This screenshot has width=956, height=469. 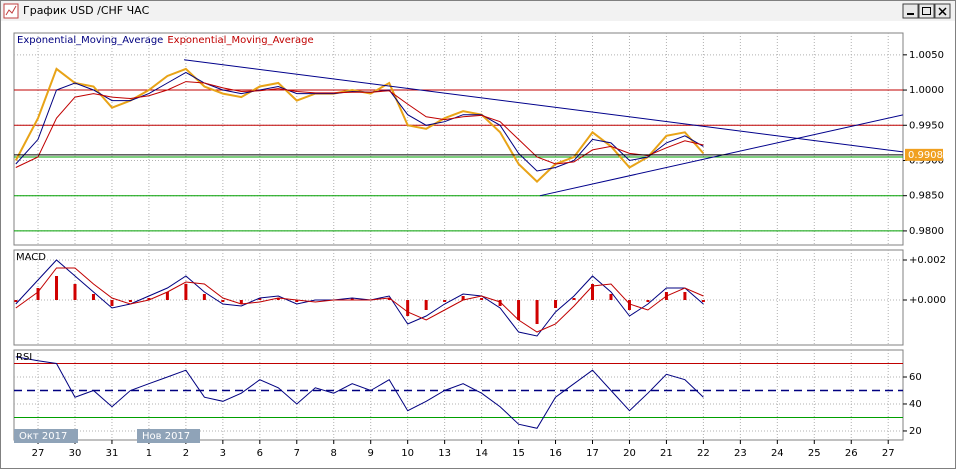 What do you see at coordinates (555, 453) in the screenshot?
I see `x-tick-label: 16` at bounding box center [555, 453].